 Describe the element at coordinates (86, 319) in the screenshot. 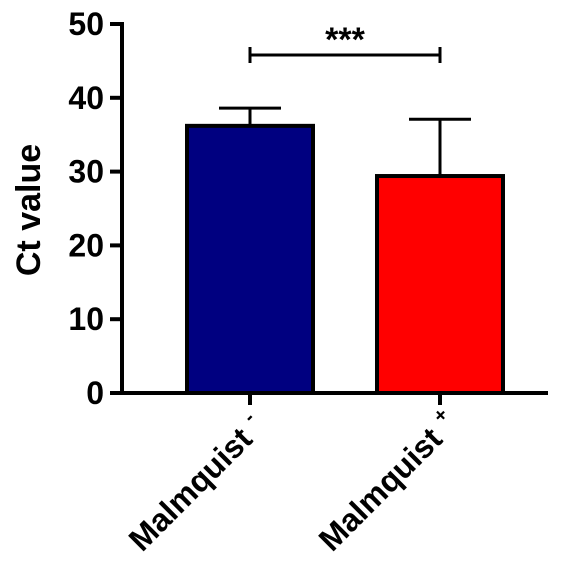

I see `y-tick-label: 10` at that location.